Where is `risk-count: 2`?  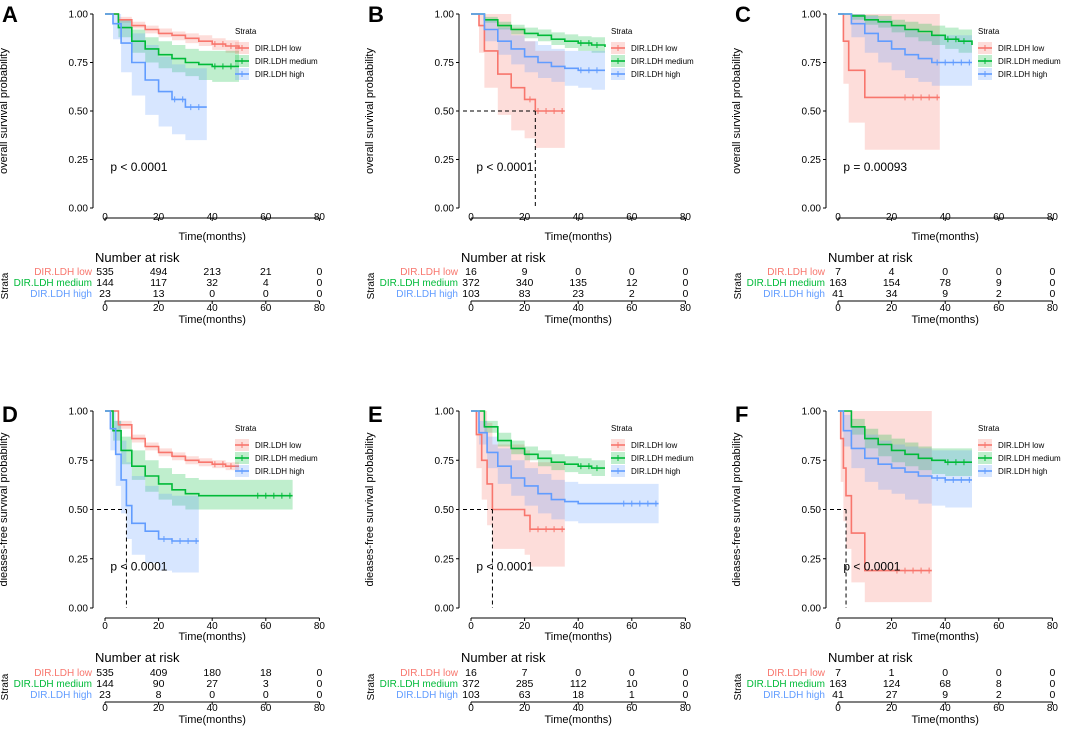
risk-count: 2 is located at coordinates (999, 695).